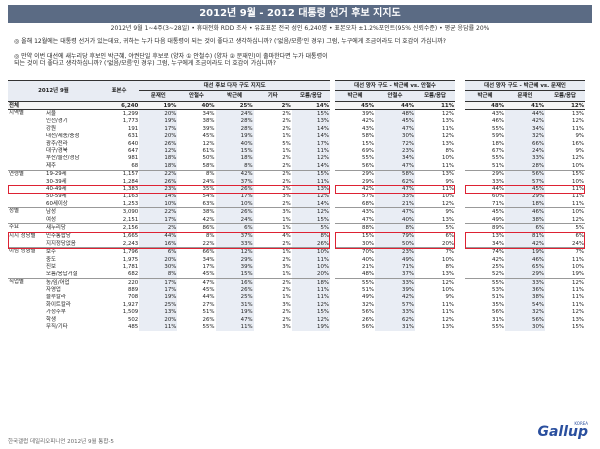  Describe the element at coordinates (208, 290) in the screenshot. I see `cell-value: 45%` at that location.